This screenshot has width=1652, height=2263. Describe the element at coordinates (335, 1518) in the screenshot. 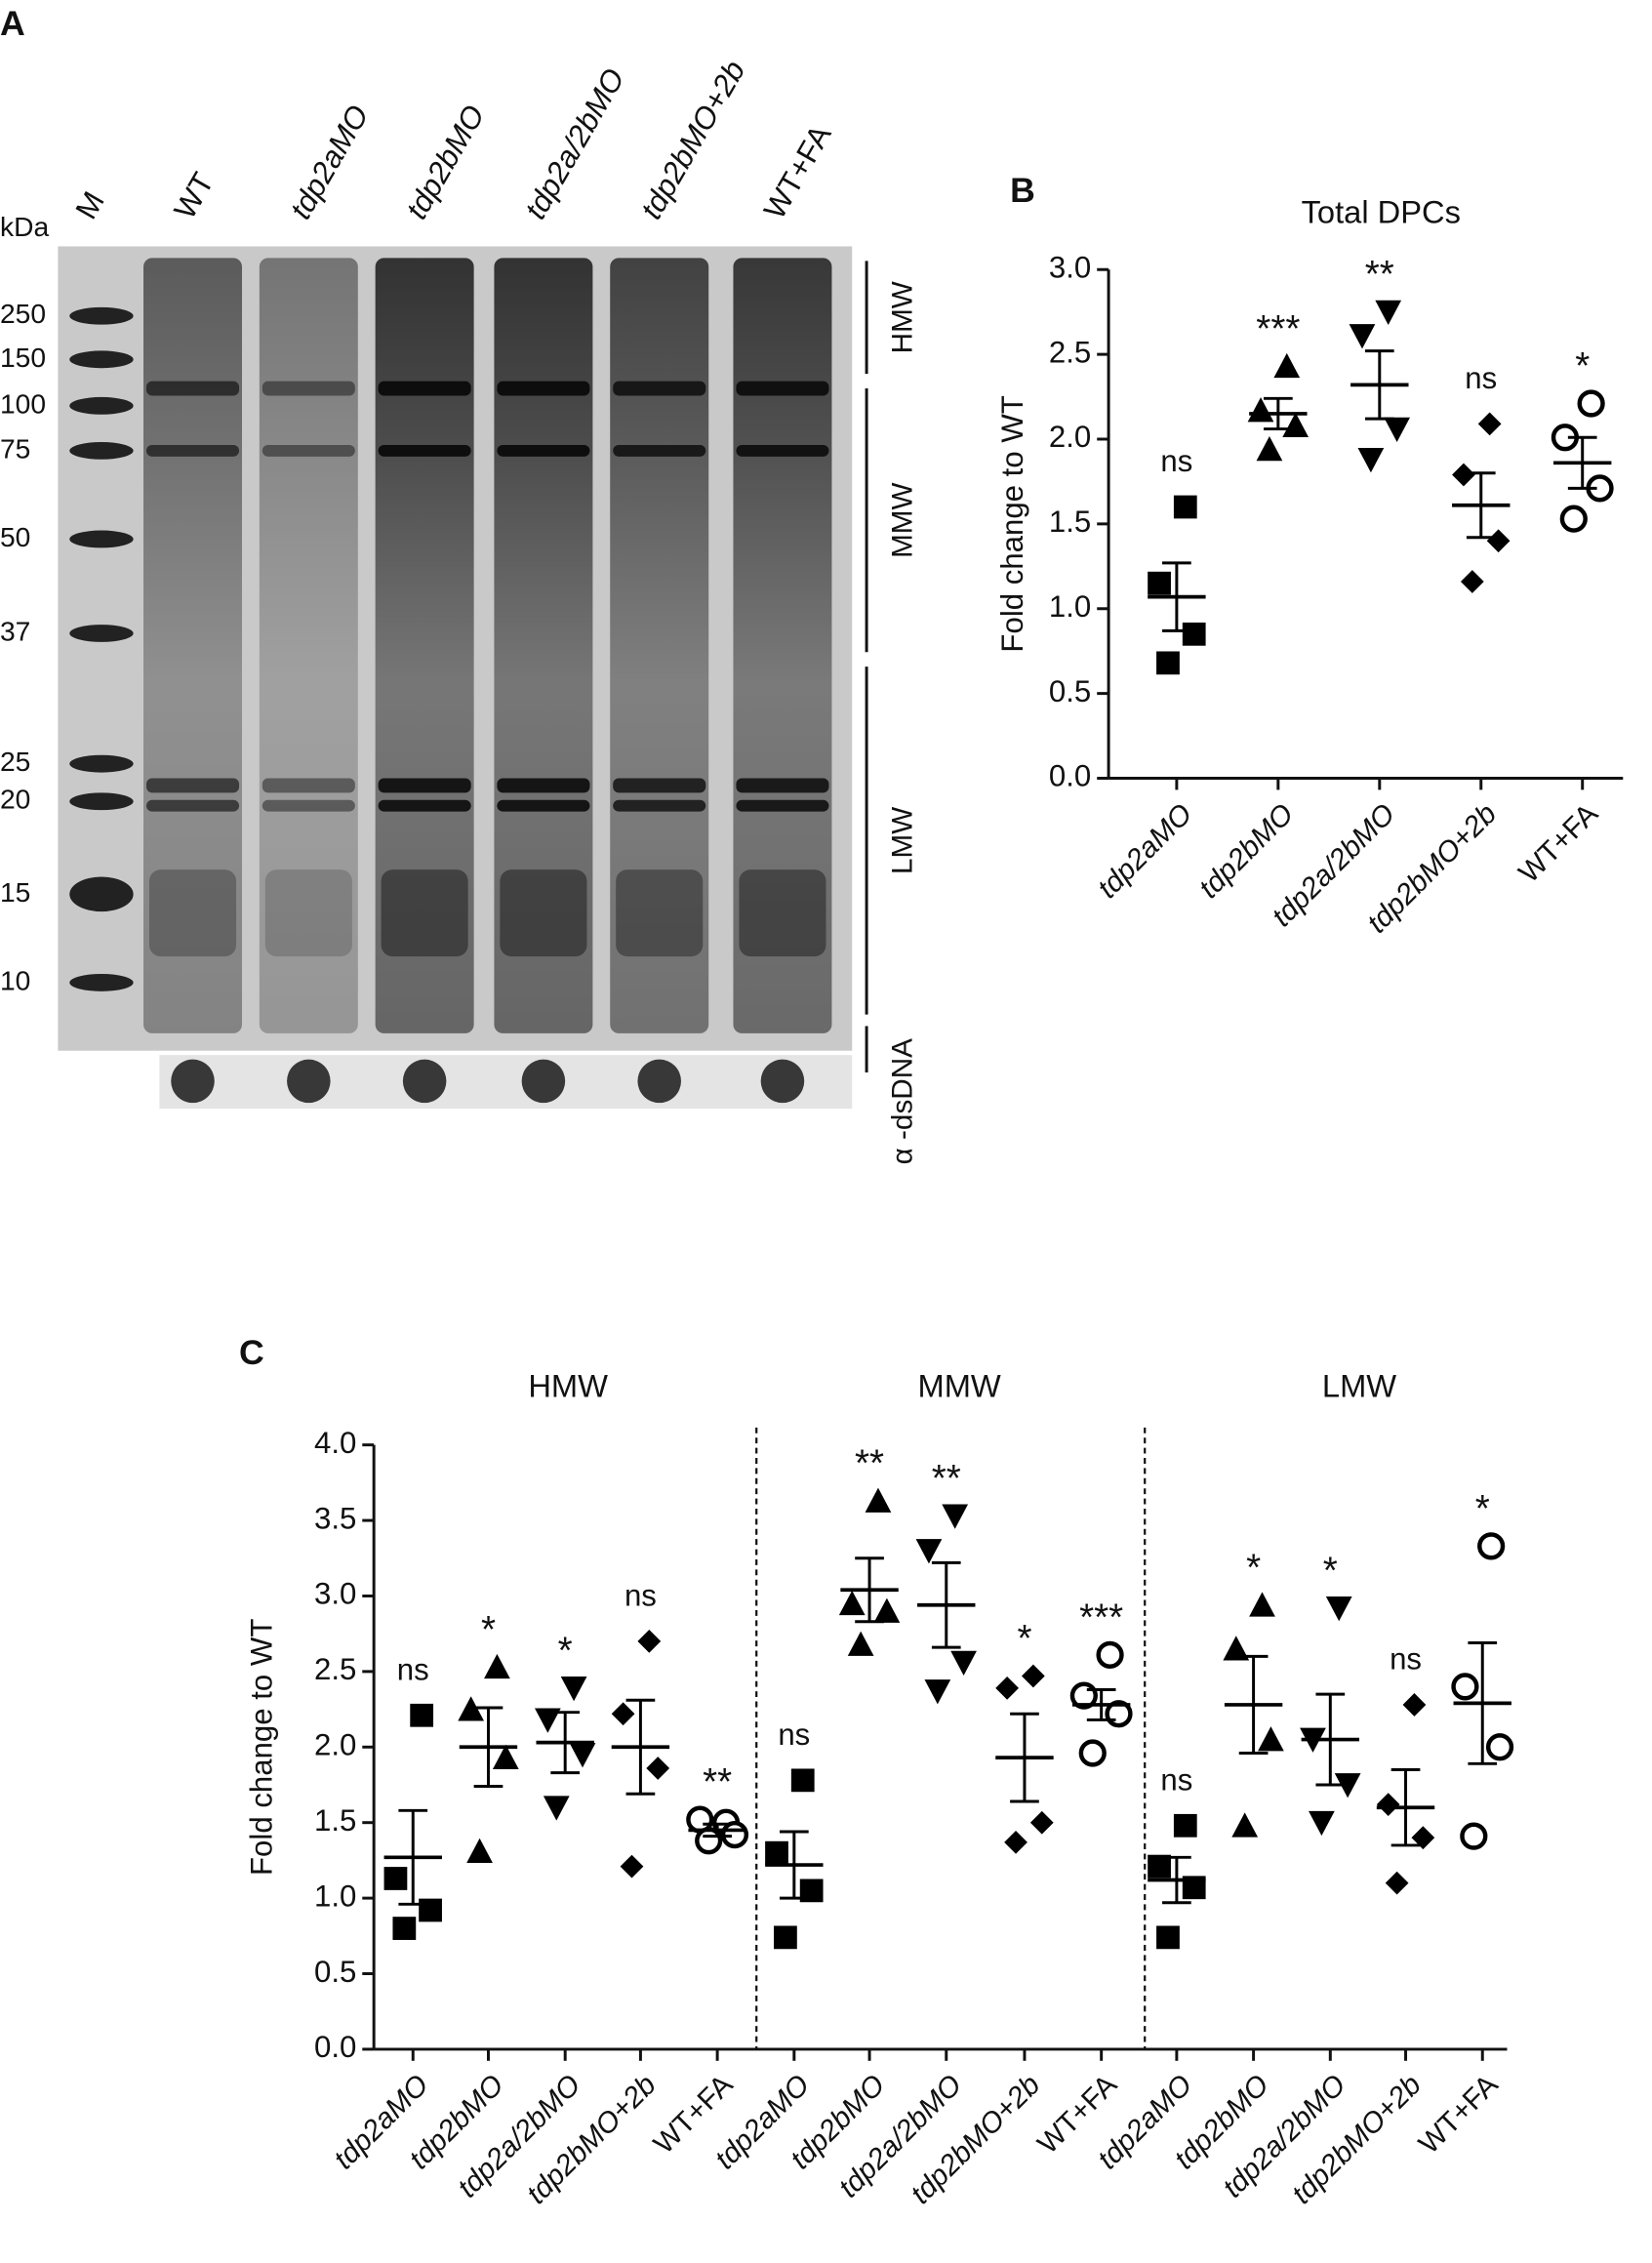

I see `y-tick-label: 3.5` at that location.